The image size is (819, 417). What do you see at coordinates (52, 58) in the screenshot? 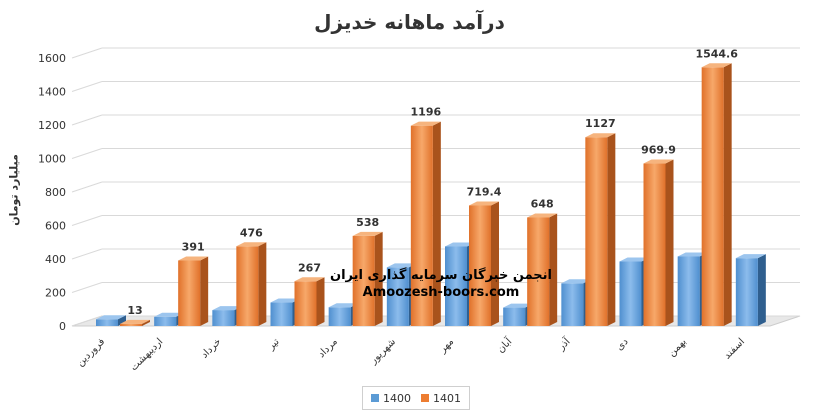
I see `y-tick-label: 1600` at bounding box center [52, 58].